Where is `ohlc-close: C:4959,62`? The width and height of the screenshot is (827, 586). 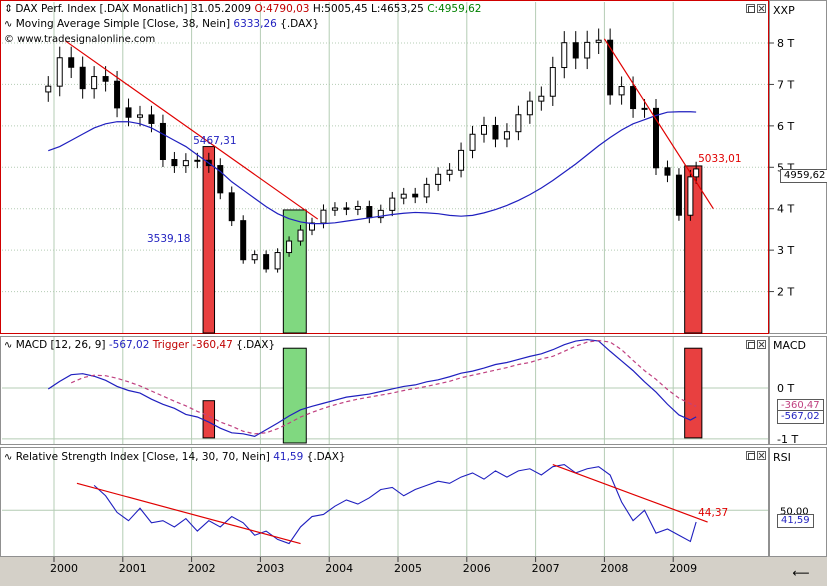 ohlc-close: C:4959,62 is located at coordinates (454, 9).